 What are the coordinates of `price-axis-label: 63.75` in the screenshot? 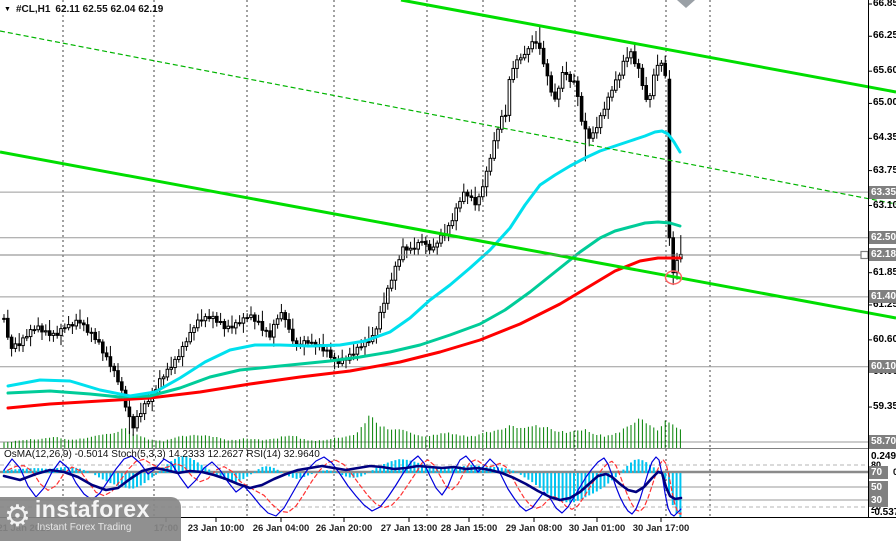 It's located at (884, 170).